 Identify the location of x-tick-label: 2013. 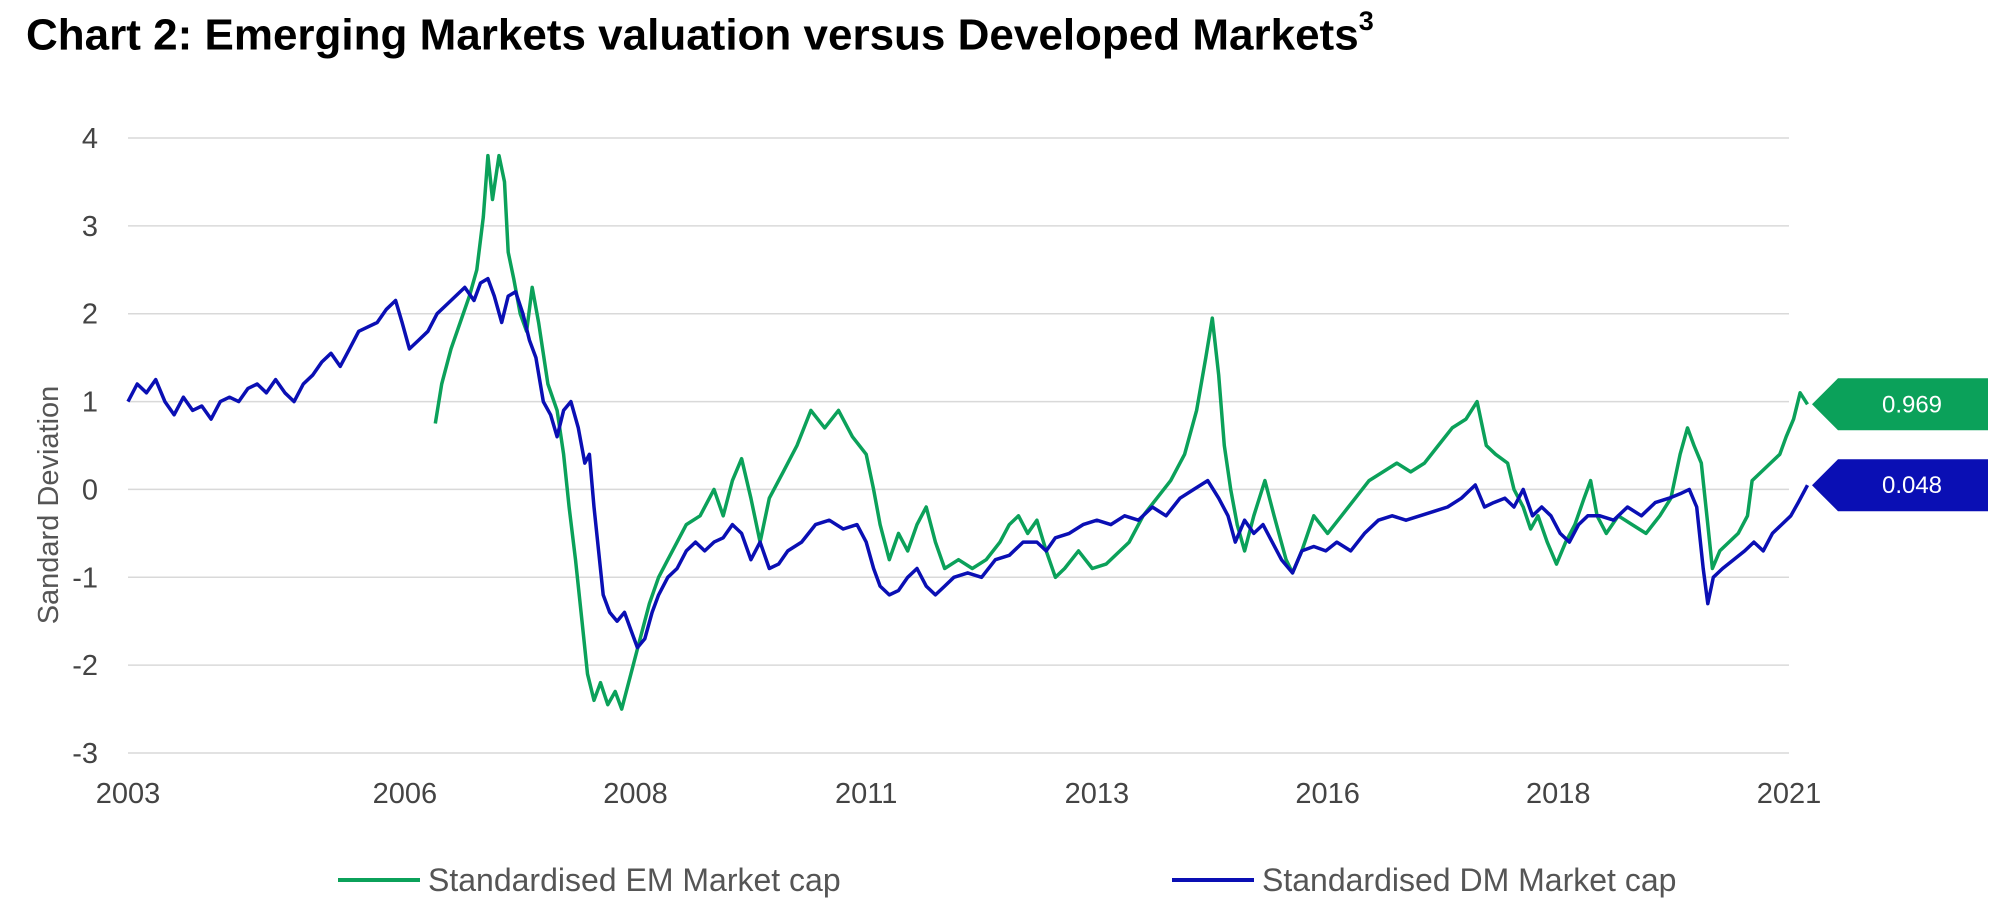
(1097, 794).